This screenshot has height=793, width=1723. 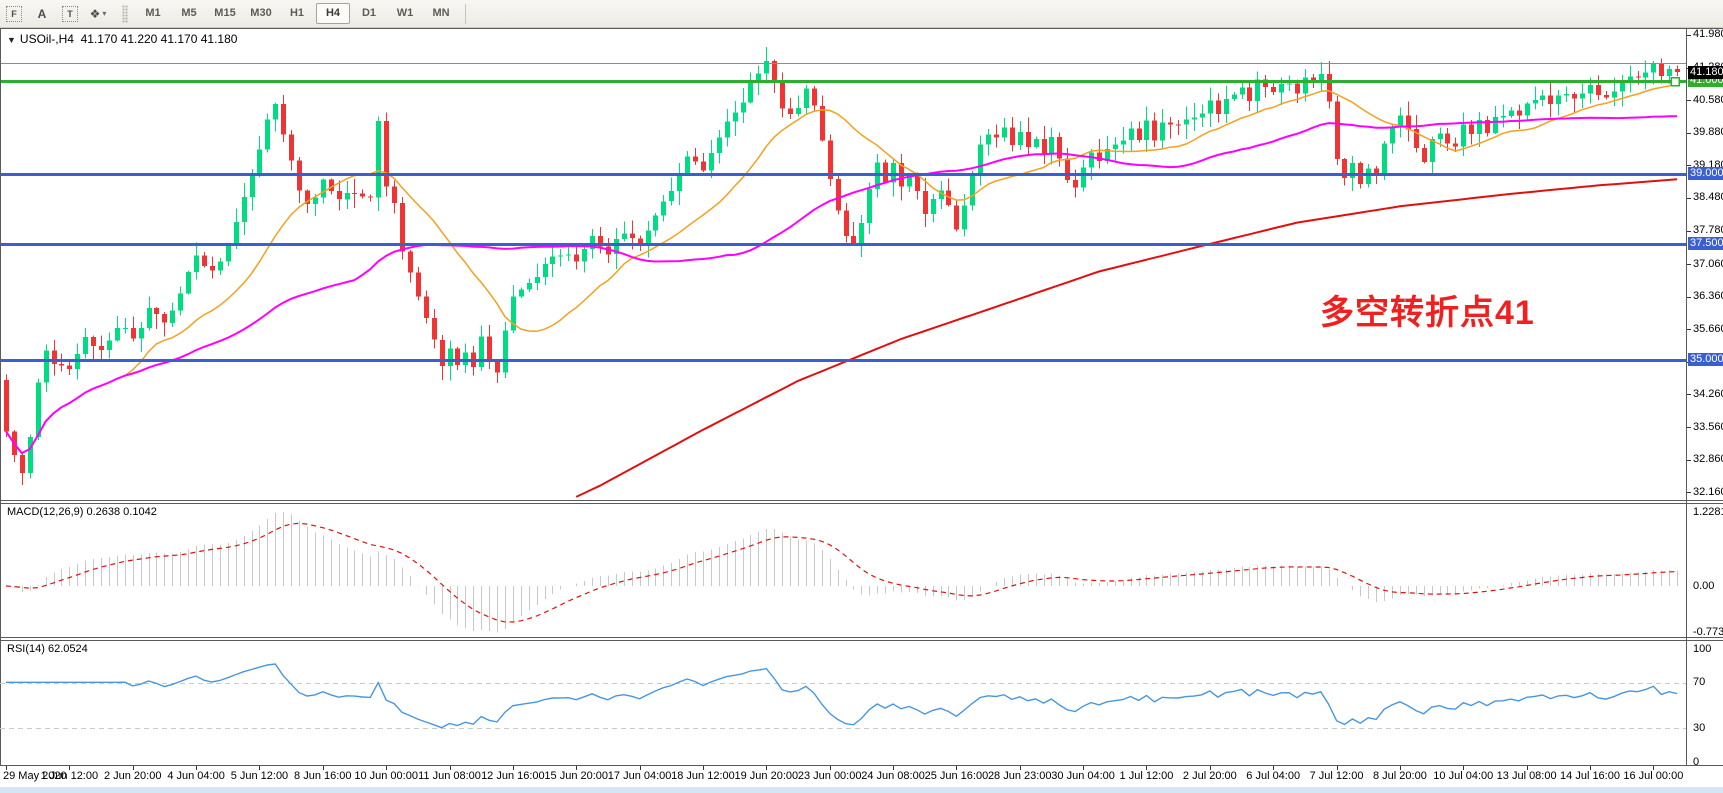 What do you see at coordinates (1019, 776) in the screenshot?
I see `time-axis-label: 28 Jun 23:00` at bounding box center [1019, 776].